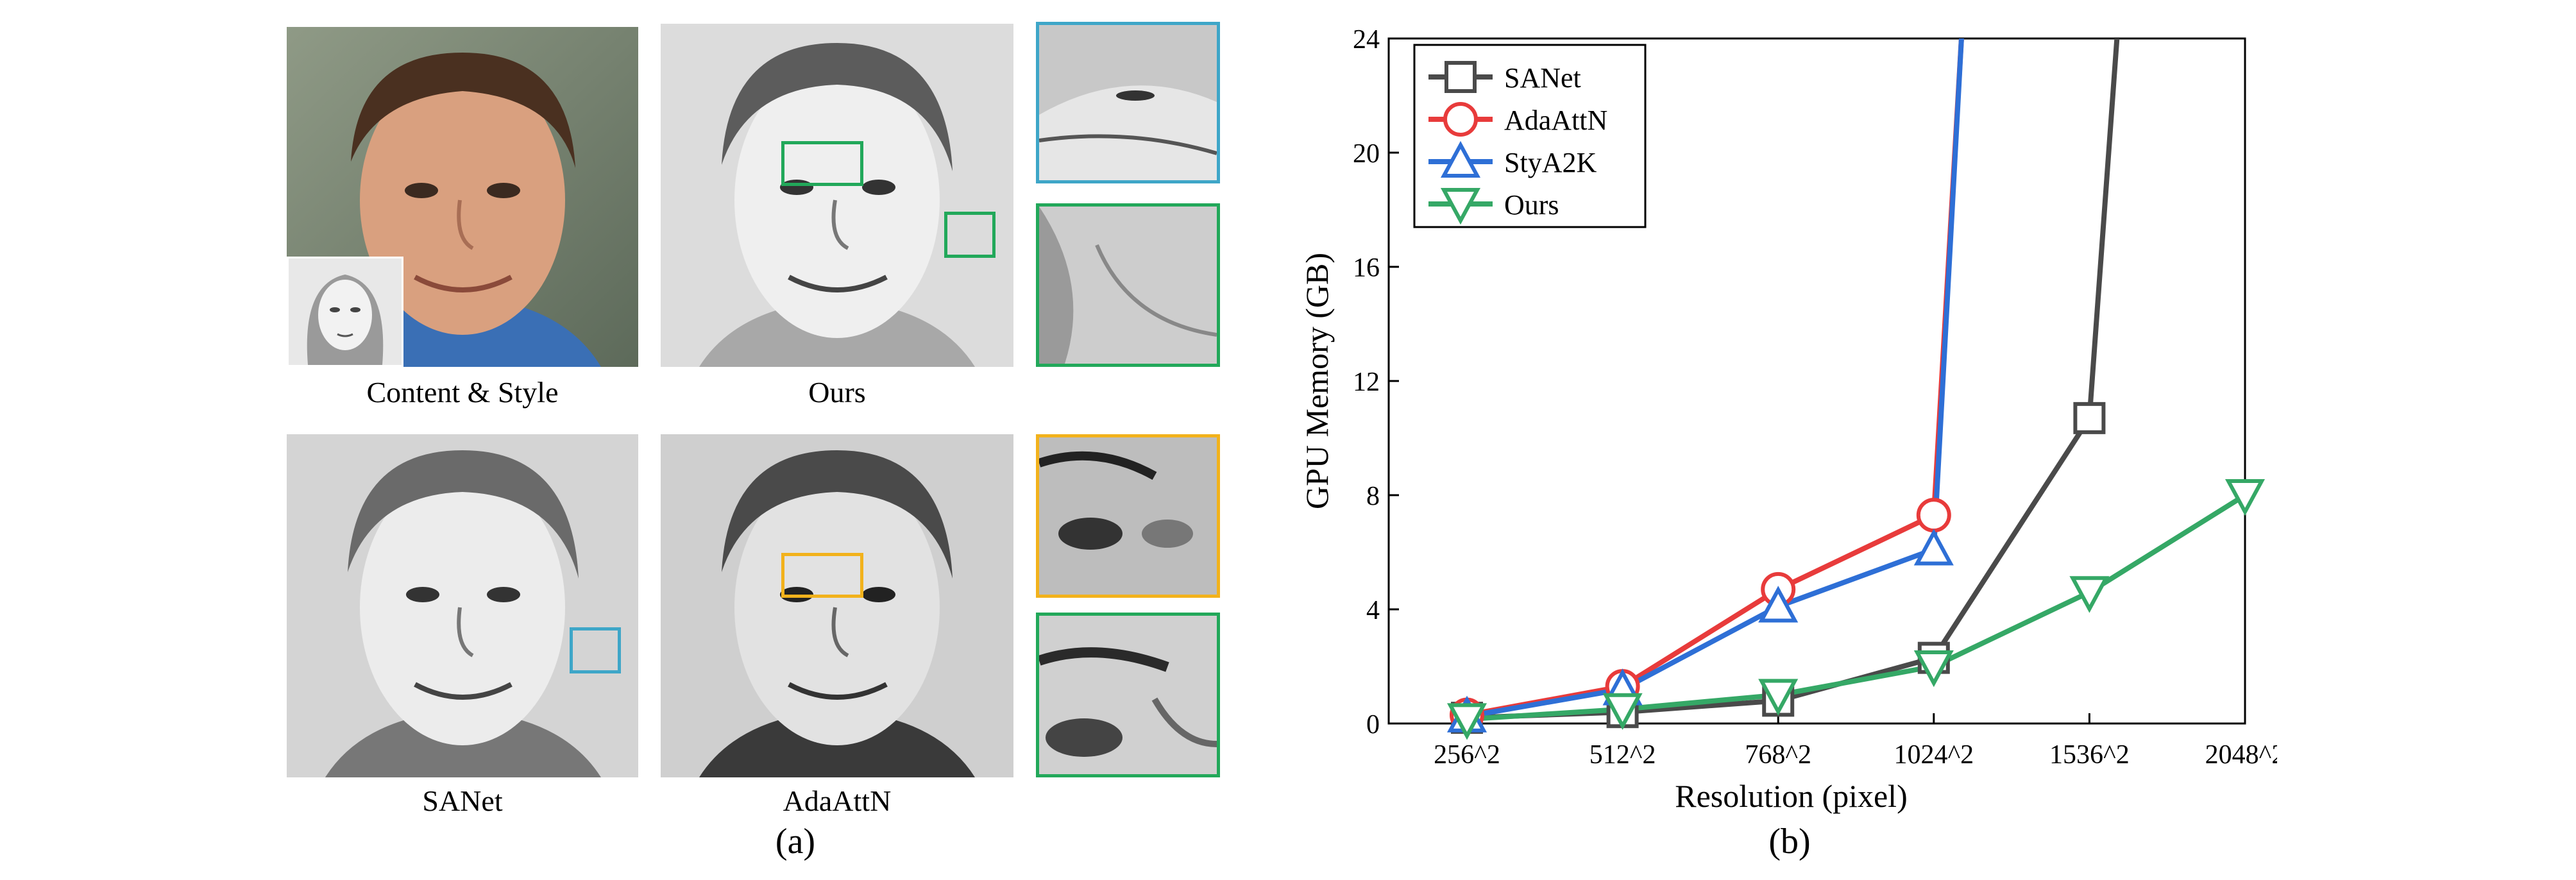  What do you see at coordinates (1128, 285) in the screenshot?
I see `zoom-crop-ours` at bounding box center [1128, 285].